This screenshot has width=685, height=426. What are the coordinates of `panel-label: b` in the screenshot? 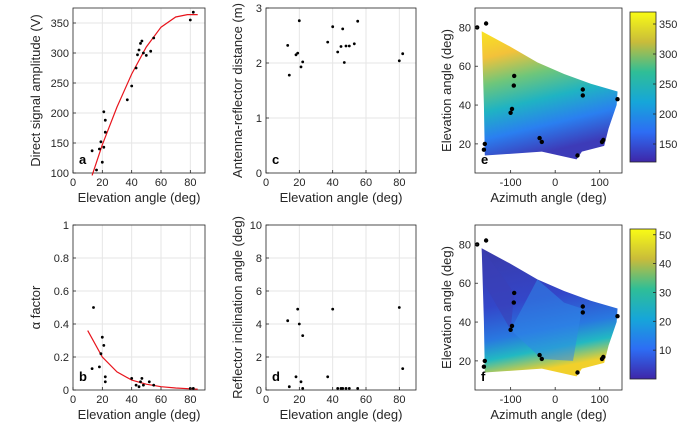 It's located at (83, 376).